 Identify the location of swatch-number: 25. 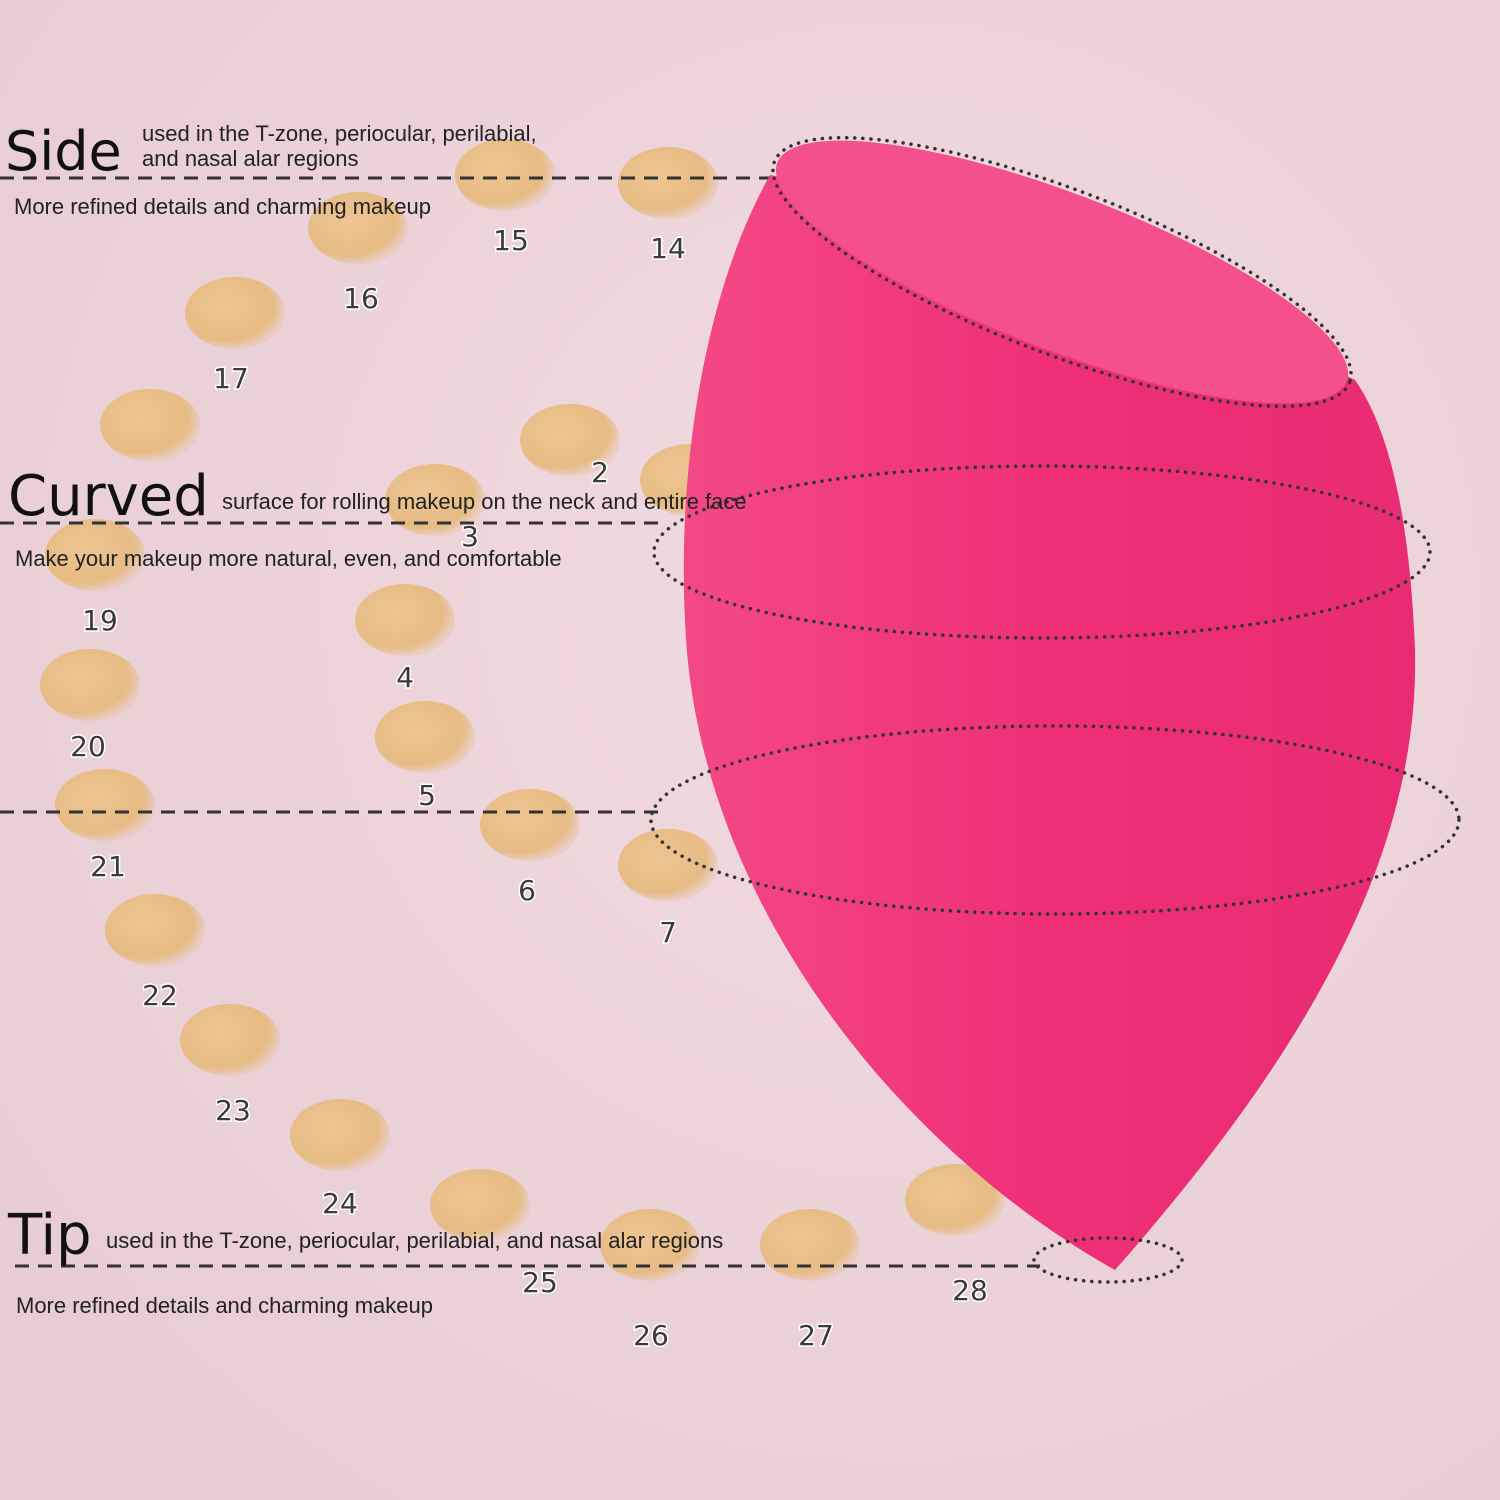
(540, 1282).